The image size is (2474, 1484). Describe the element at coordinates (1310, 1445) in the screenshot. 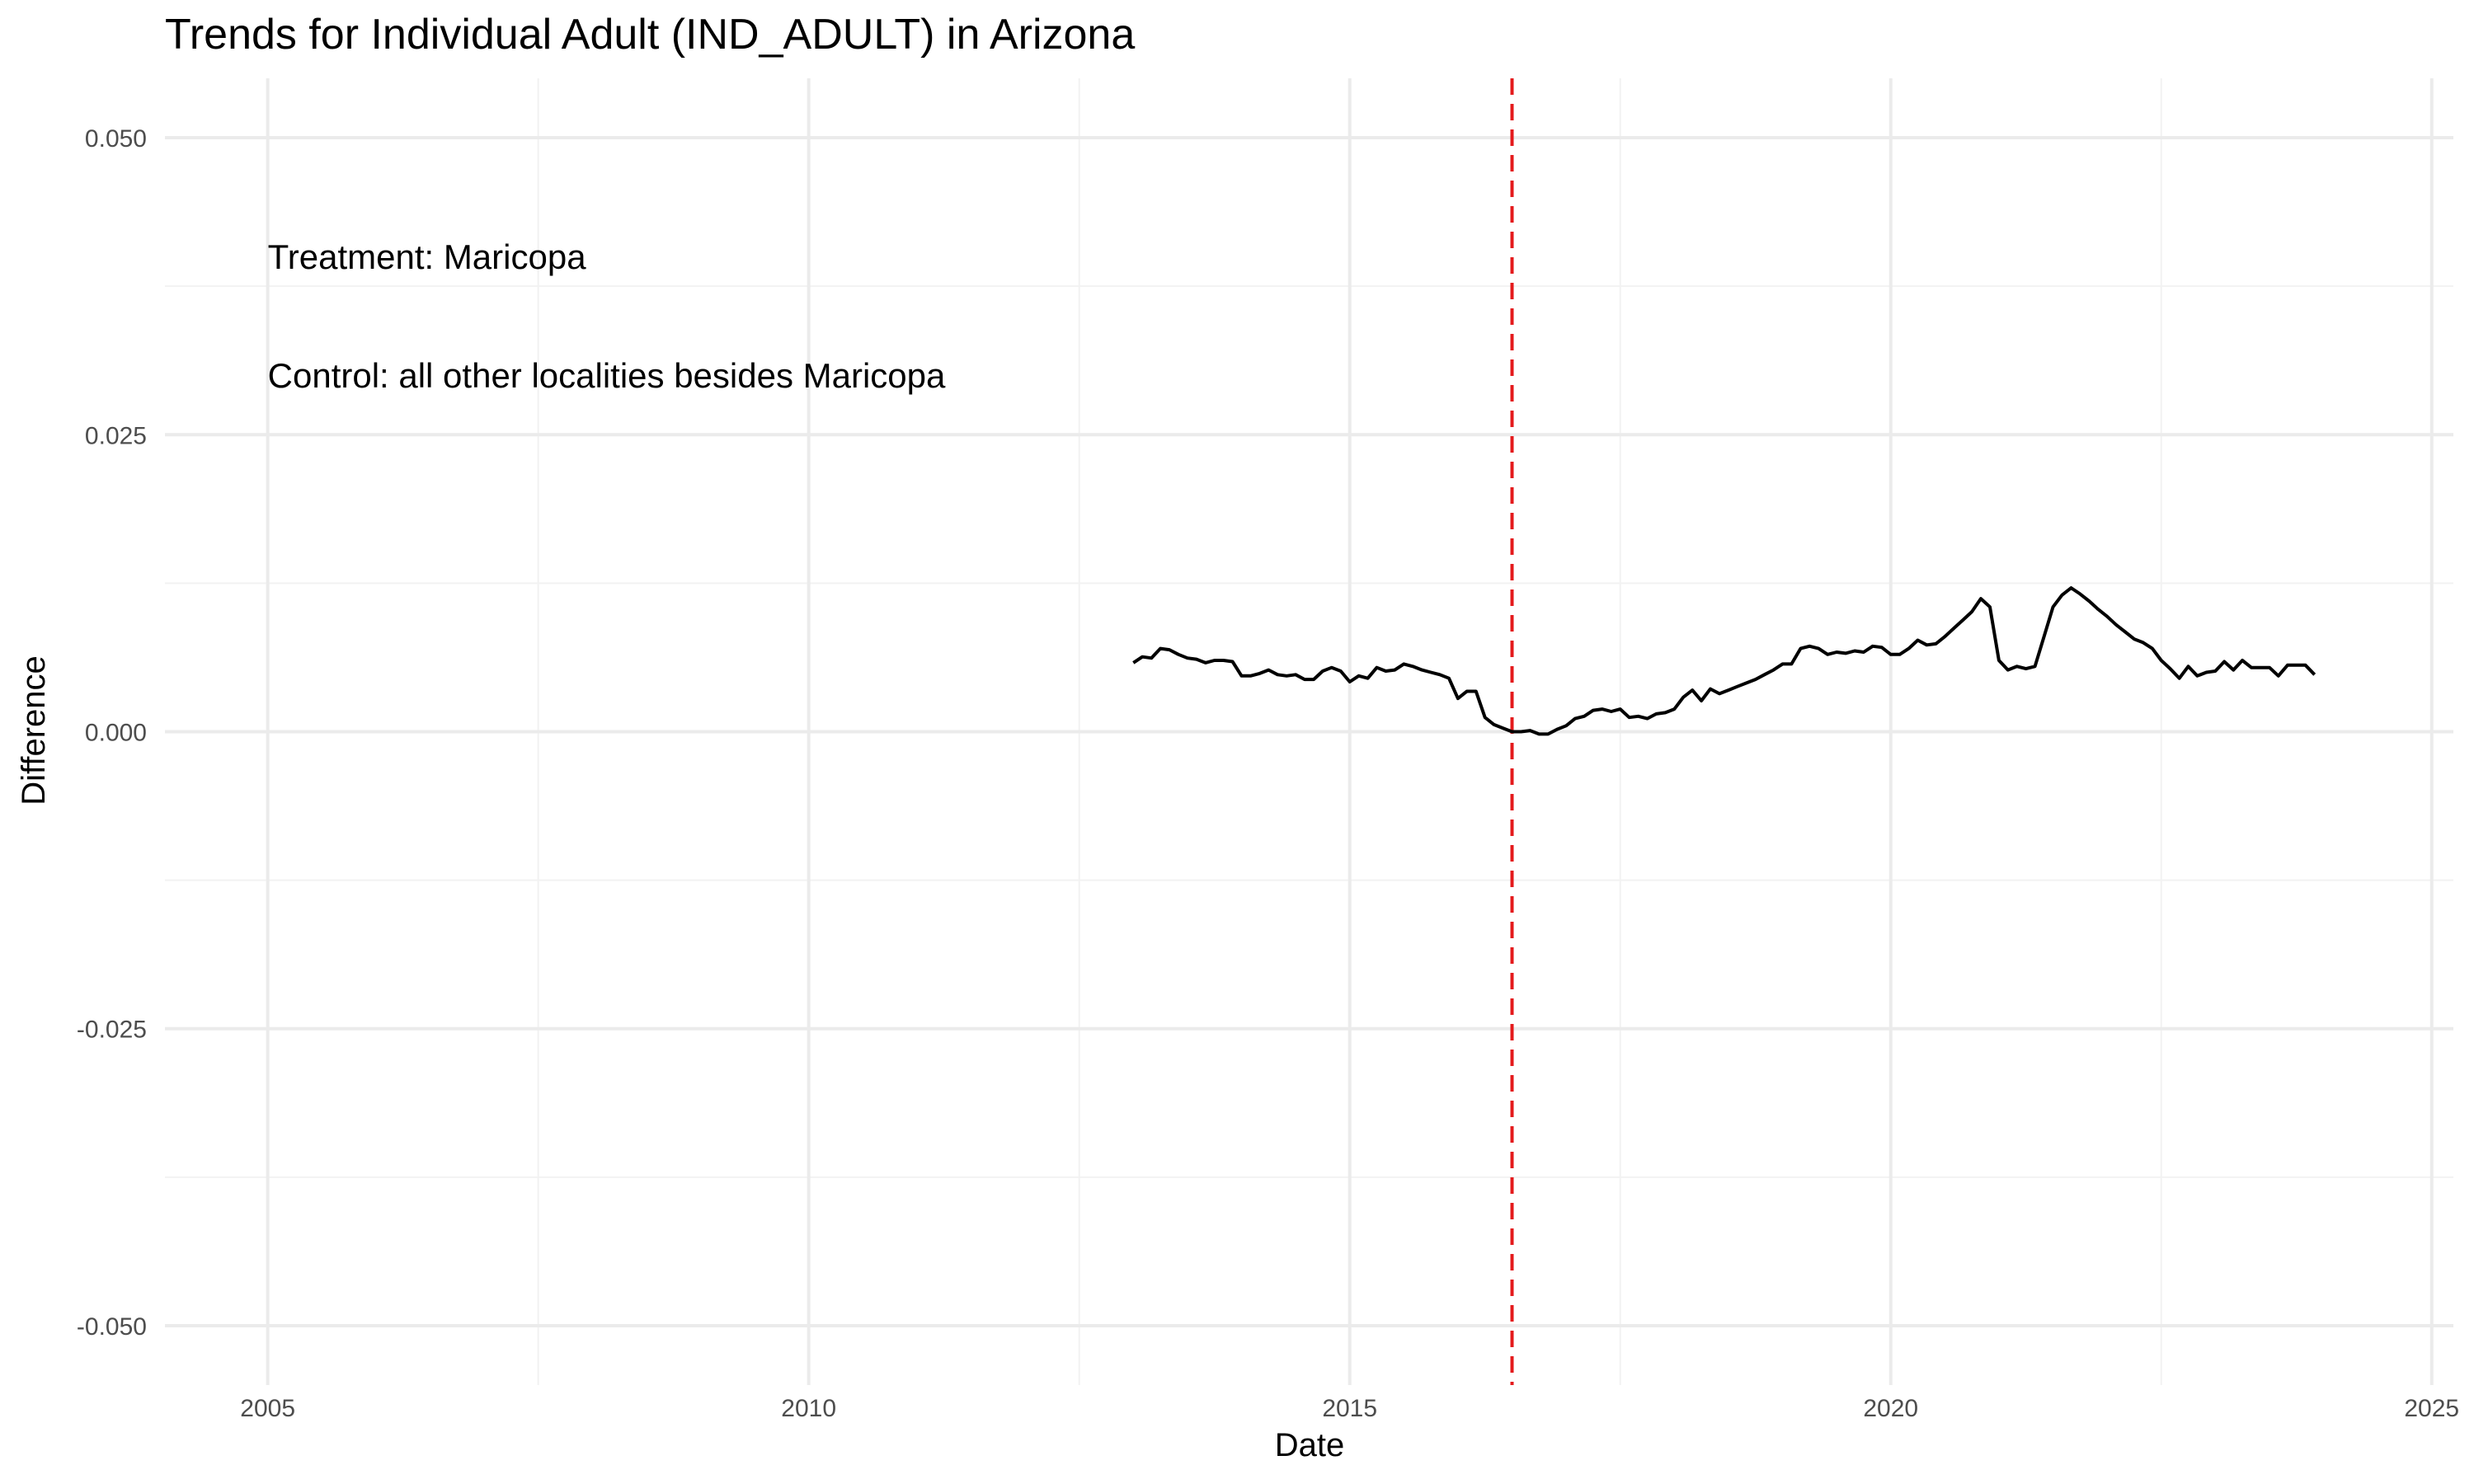

I see `x-axis-title: Date` at that location.